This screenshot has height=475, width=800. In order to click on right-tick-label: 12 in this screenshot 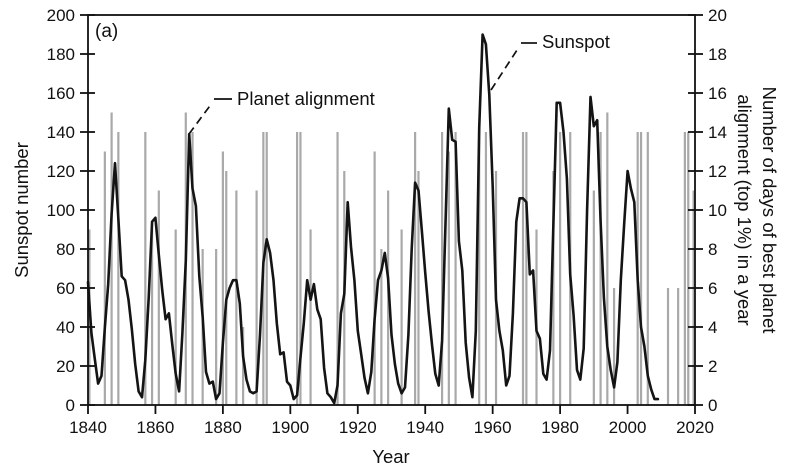, I will do `click(717, 171)`.